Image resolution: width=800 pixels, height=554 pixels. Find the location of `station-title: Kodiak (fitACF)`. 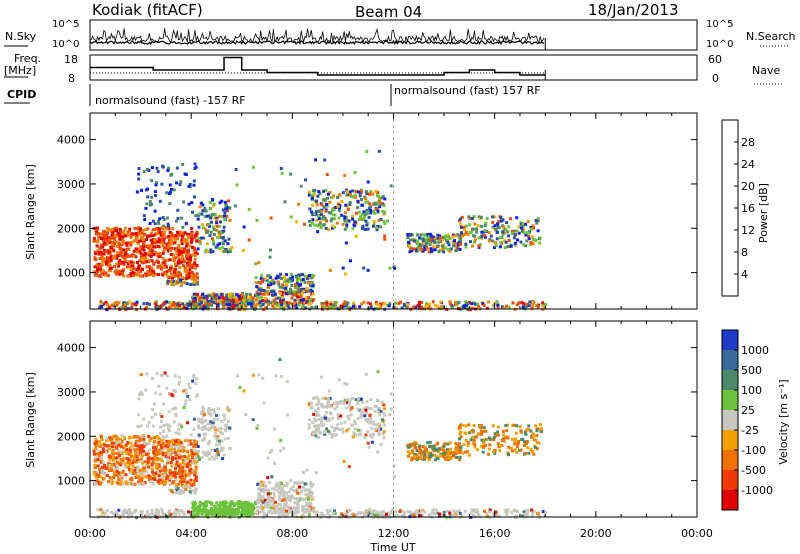

station-title: Kodiak (fitACF) is located at coordinates (147, 10).